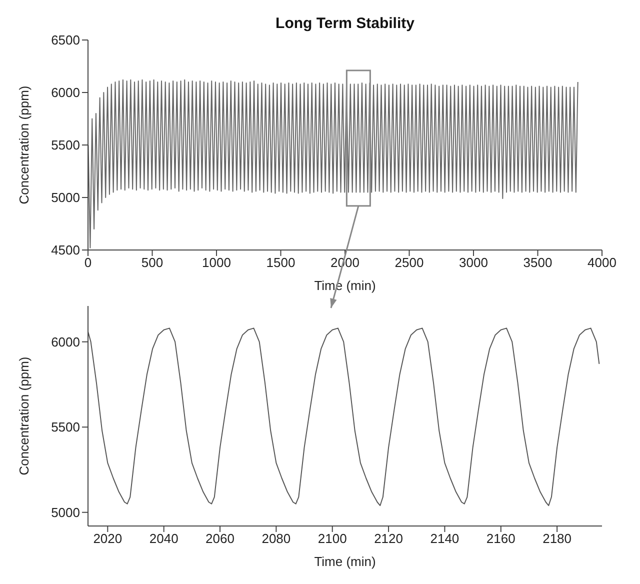 This screenshot has height=584, width=640. What do you see at coordinates (281, 262) in the screenshot?
I see `x-tick-label: 1500` at bounding box center [281, 262].